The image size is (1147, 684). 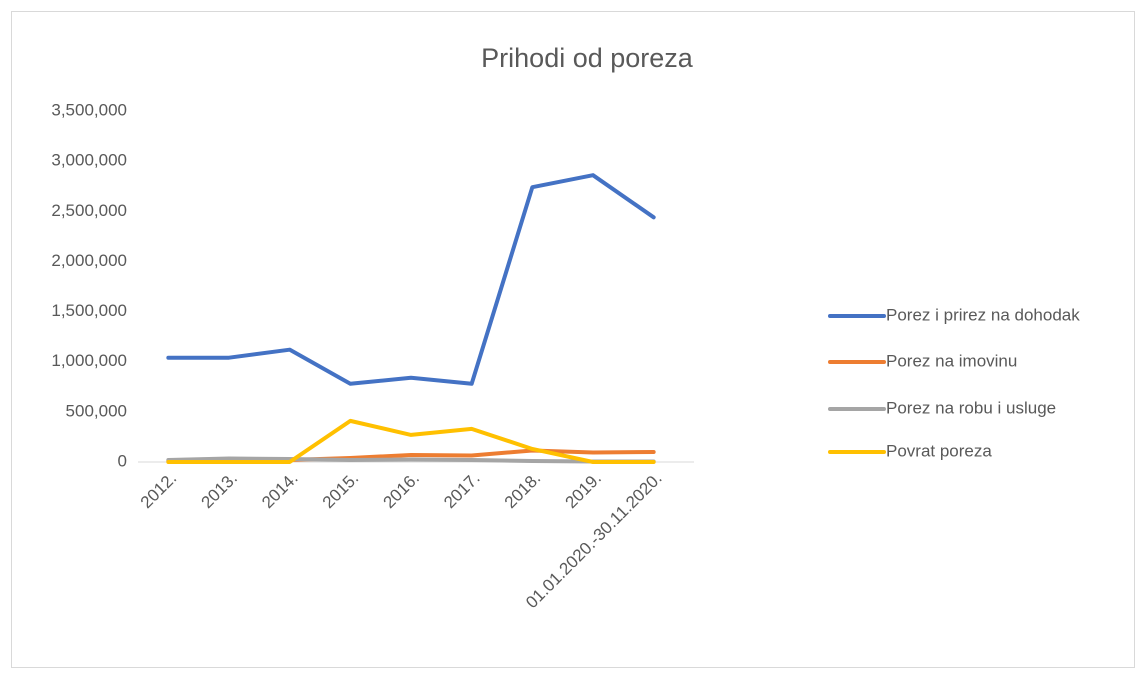 What do you see at coordinates (587, 58) in the screenshot?
I see `chart-title: Prihodi od poreza` at bounding box center [587, 58].